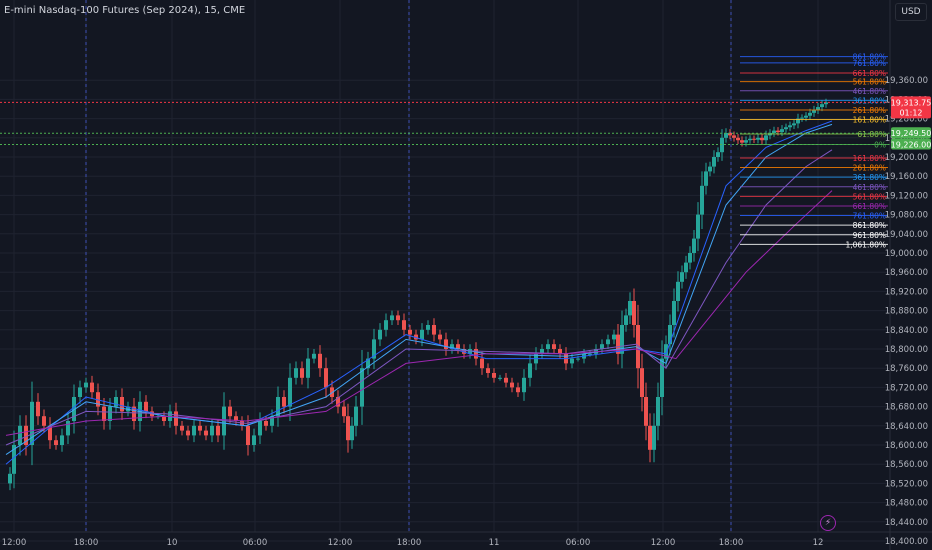  What do you see at coordinates (906, 120) in the screenshot?
I see `price-tick-label: 19,280.00` at bounding box center [906, 120].